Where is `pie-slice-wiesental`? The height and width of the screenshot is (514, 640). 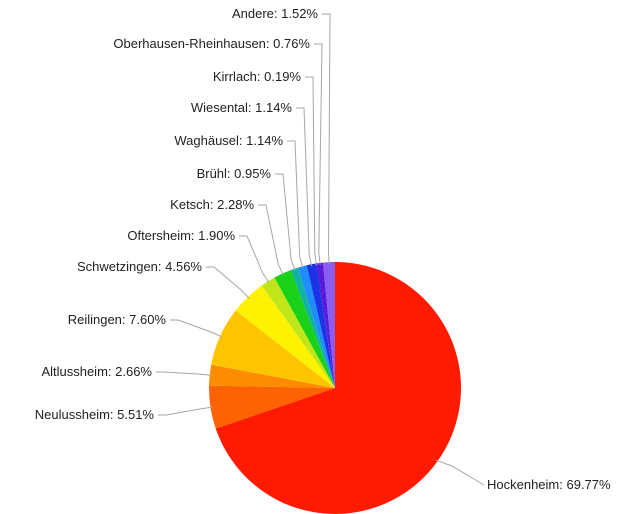 pie-slice-wiesental is located at coordinates (320, 325).